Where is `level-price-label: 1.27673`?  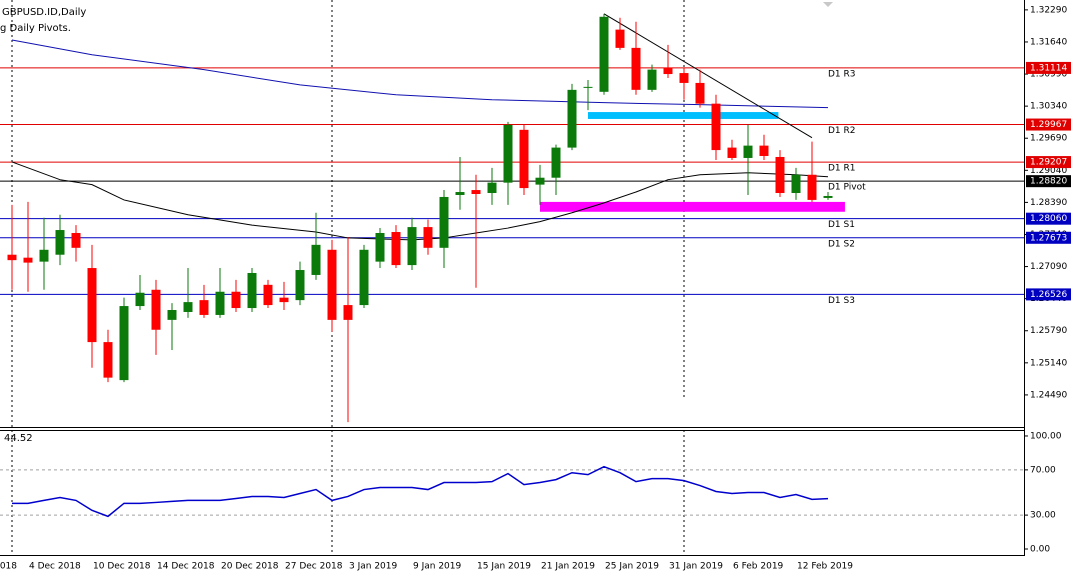
level-price-label: 1.27673 is located at coordinates (1048, 238).